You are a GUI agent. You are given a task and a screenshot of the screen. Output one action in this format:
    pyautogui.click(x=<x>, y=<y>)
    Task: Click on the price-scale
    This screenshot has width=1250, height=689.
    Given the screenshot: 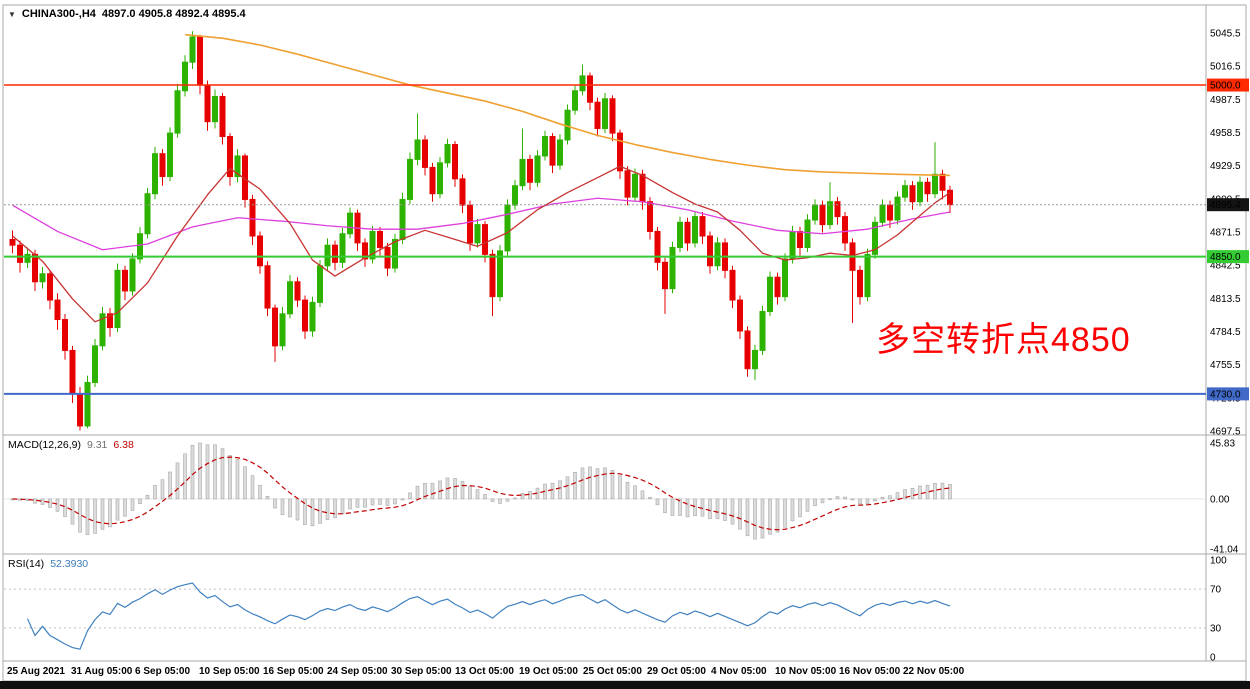 What is the action you would take?
    pyautogui.click(x=1228, y=333)
    